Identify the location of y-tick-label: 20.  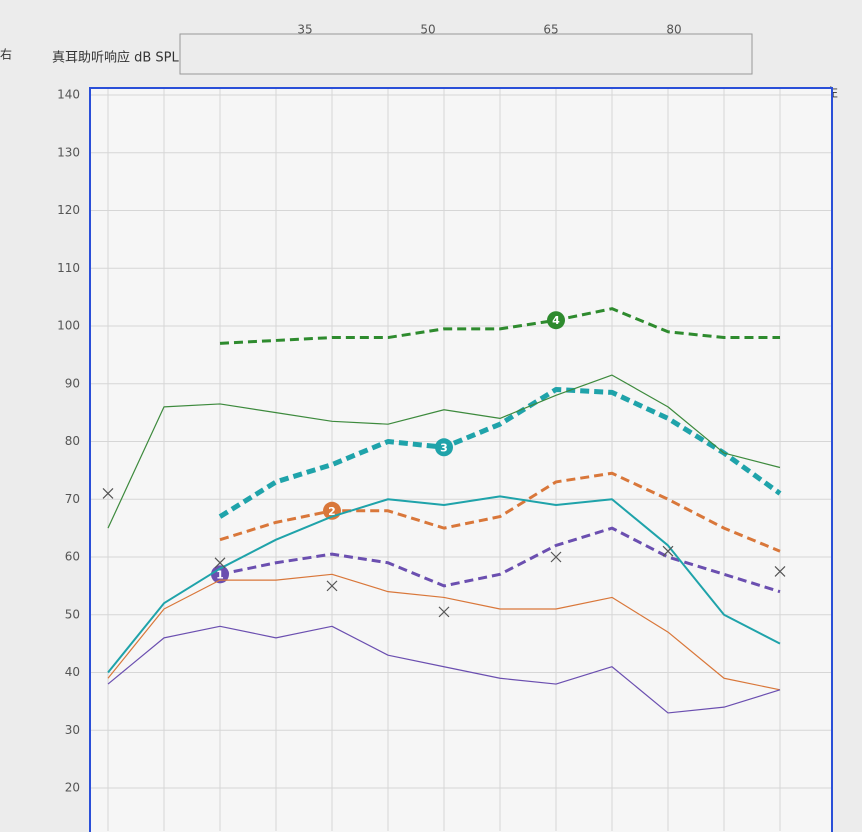
(72, 788).